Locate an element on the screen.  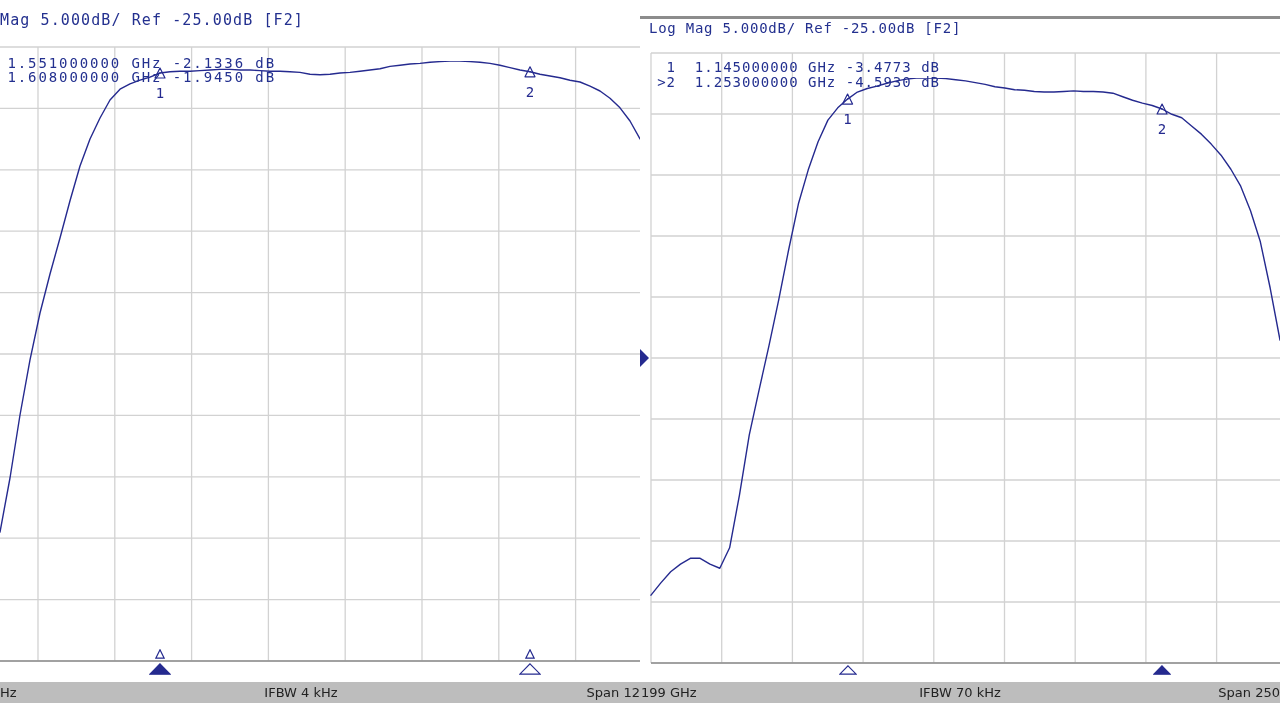
annotation: 1.551000000 GHz -2.1336 dB is located at coordinates (141, 62).